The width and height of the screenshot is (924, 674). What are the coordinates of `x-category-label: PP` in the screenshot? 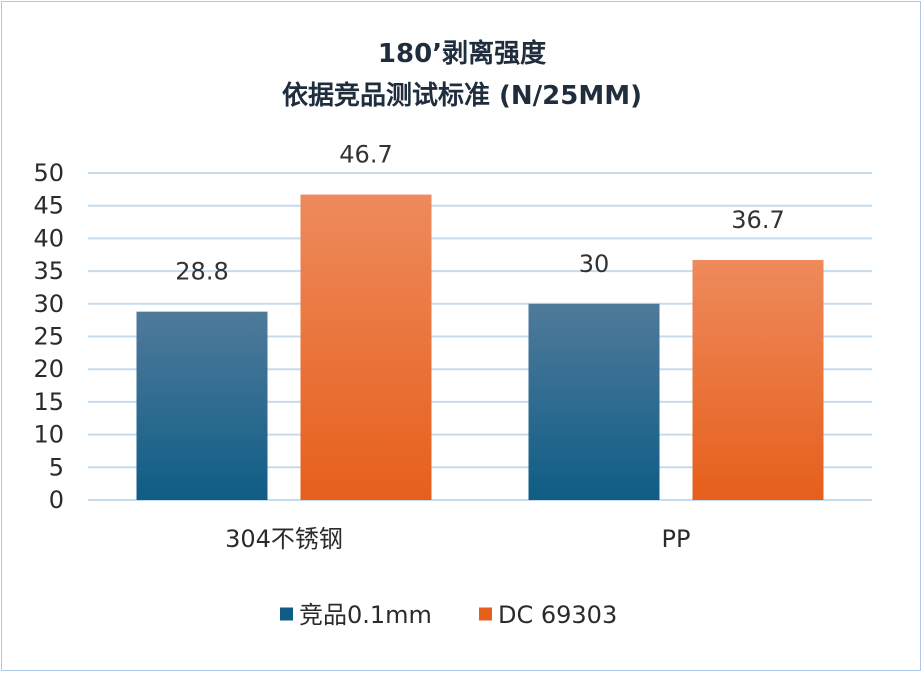 It's located at (676, 539).